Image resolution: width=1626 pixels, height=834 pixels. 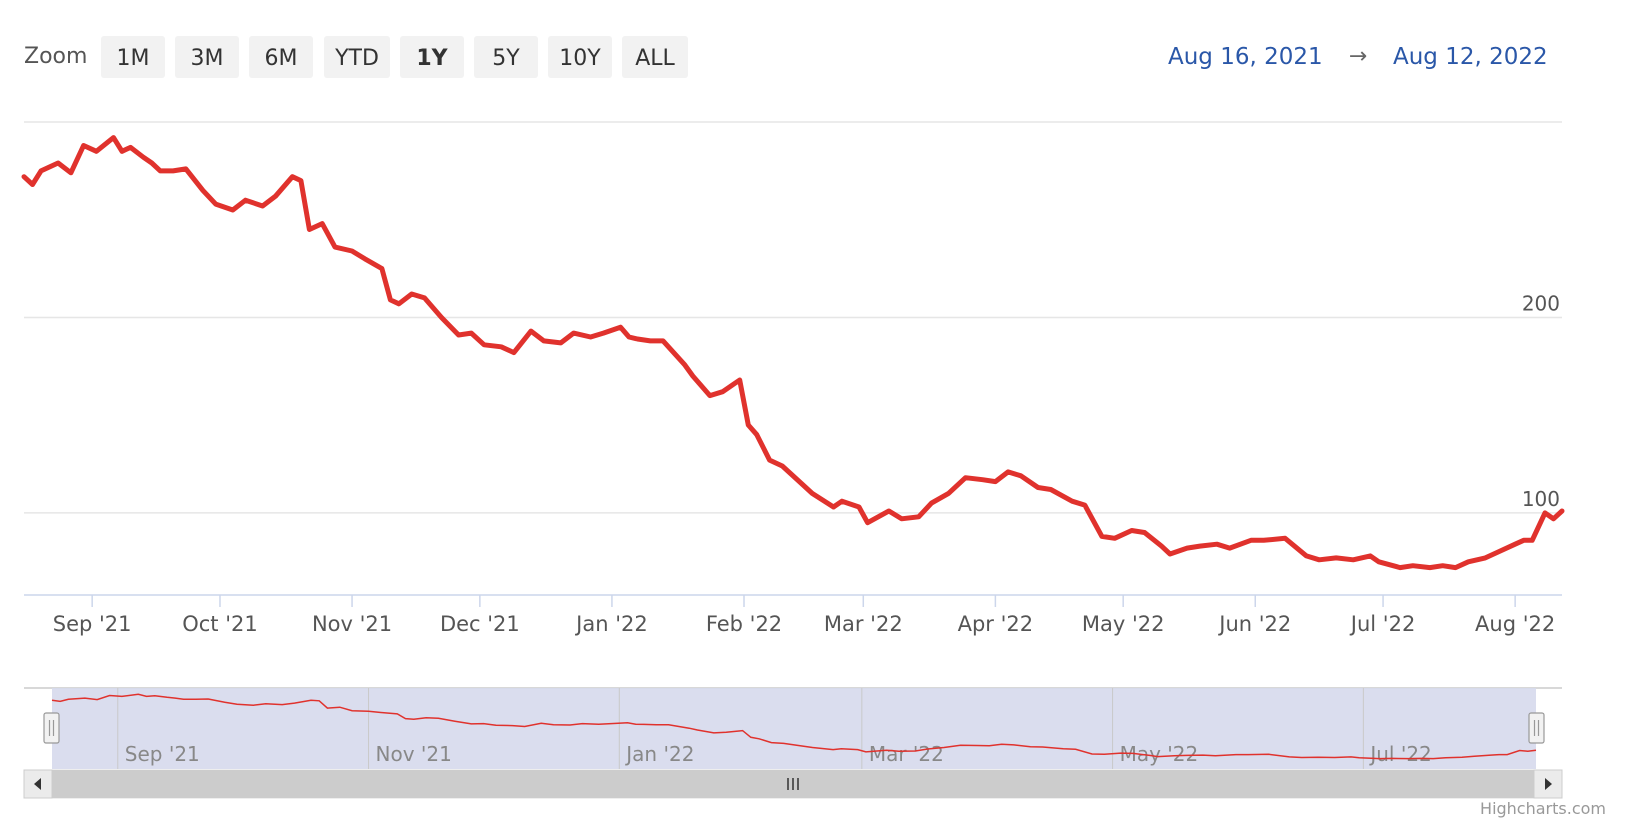 What do you see at coordinates (1123, 624) in the screenshot?
I see `x-tick-label: May '22` at bounding box center [1123, 624].